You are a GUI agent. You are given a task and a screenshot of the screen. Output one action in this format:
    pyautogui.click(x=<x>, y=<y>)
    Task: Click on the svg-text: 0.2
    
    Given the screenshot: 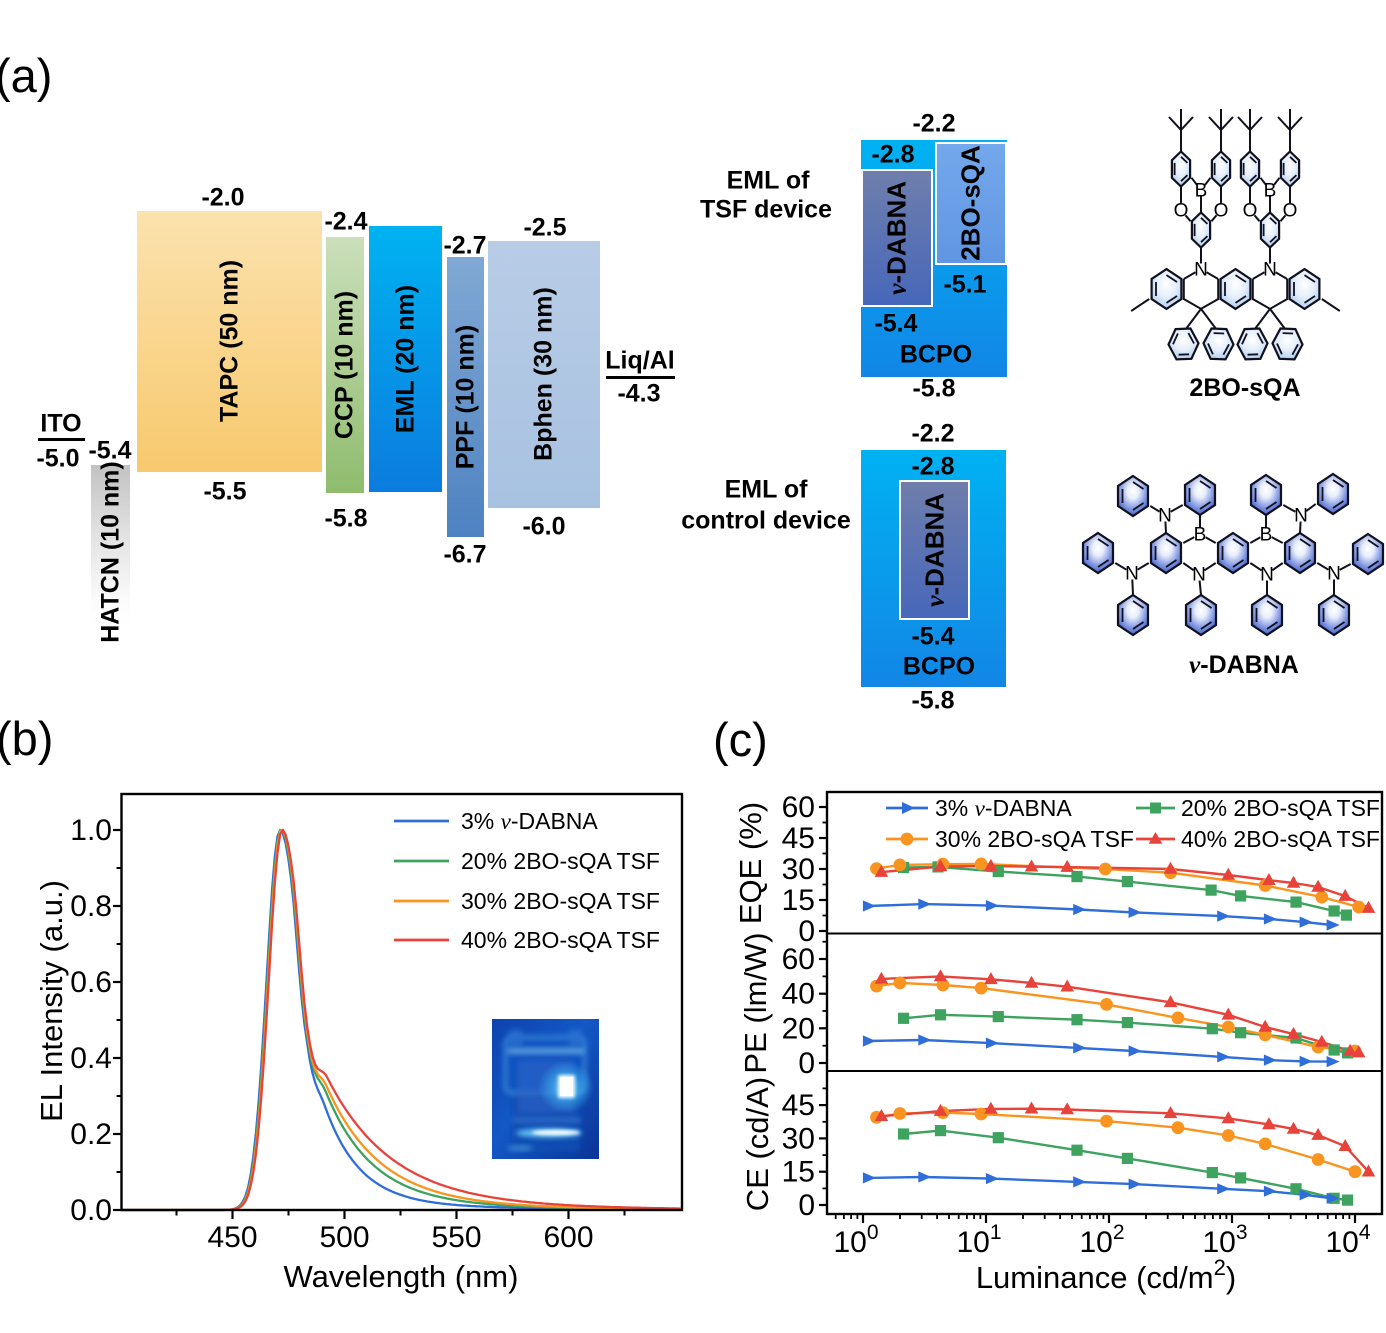 What is the action you would take?
    pyautogui.click(x=91, y=1134)
    